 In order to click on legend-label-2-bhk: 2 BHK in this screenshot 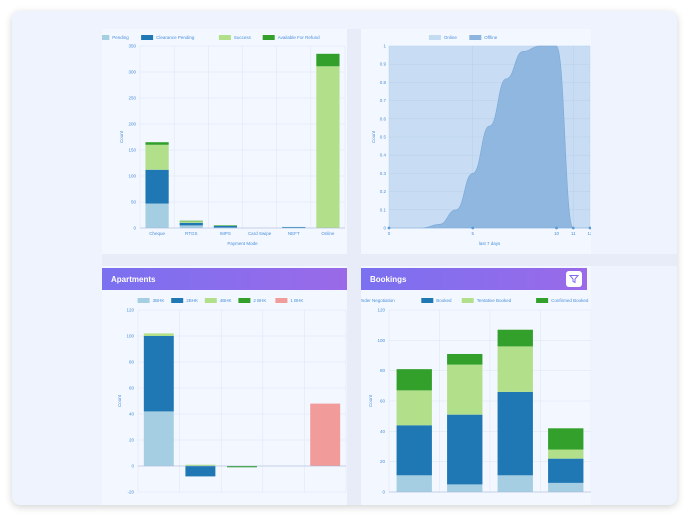, I will do `click(259, 300)`.